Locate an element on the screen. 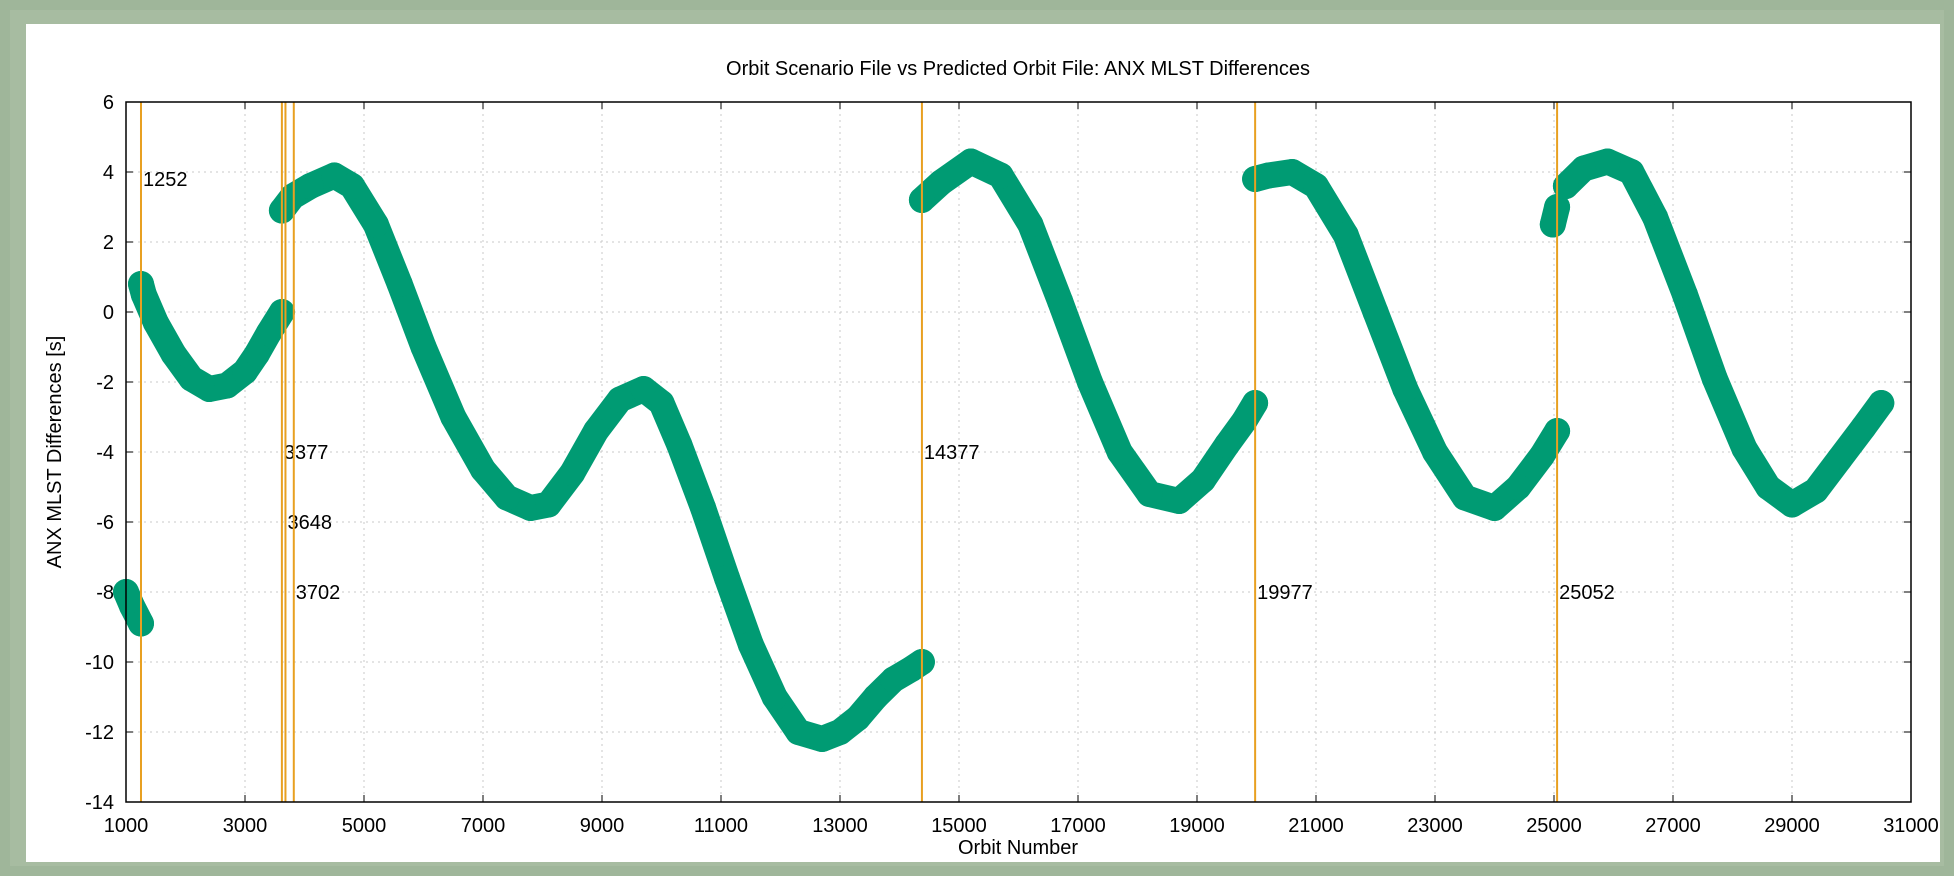 Image resolution: width=1954 pixels, height=876 pixels. x-tick-label: 13000 is located at coordinates (840, 826).